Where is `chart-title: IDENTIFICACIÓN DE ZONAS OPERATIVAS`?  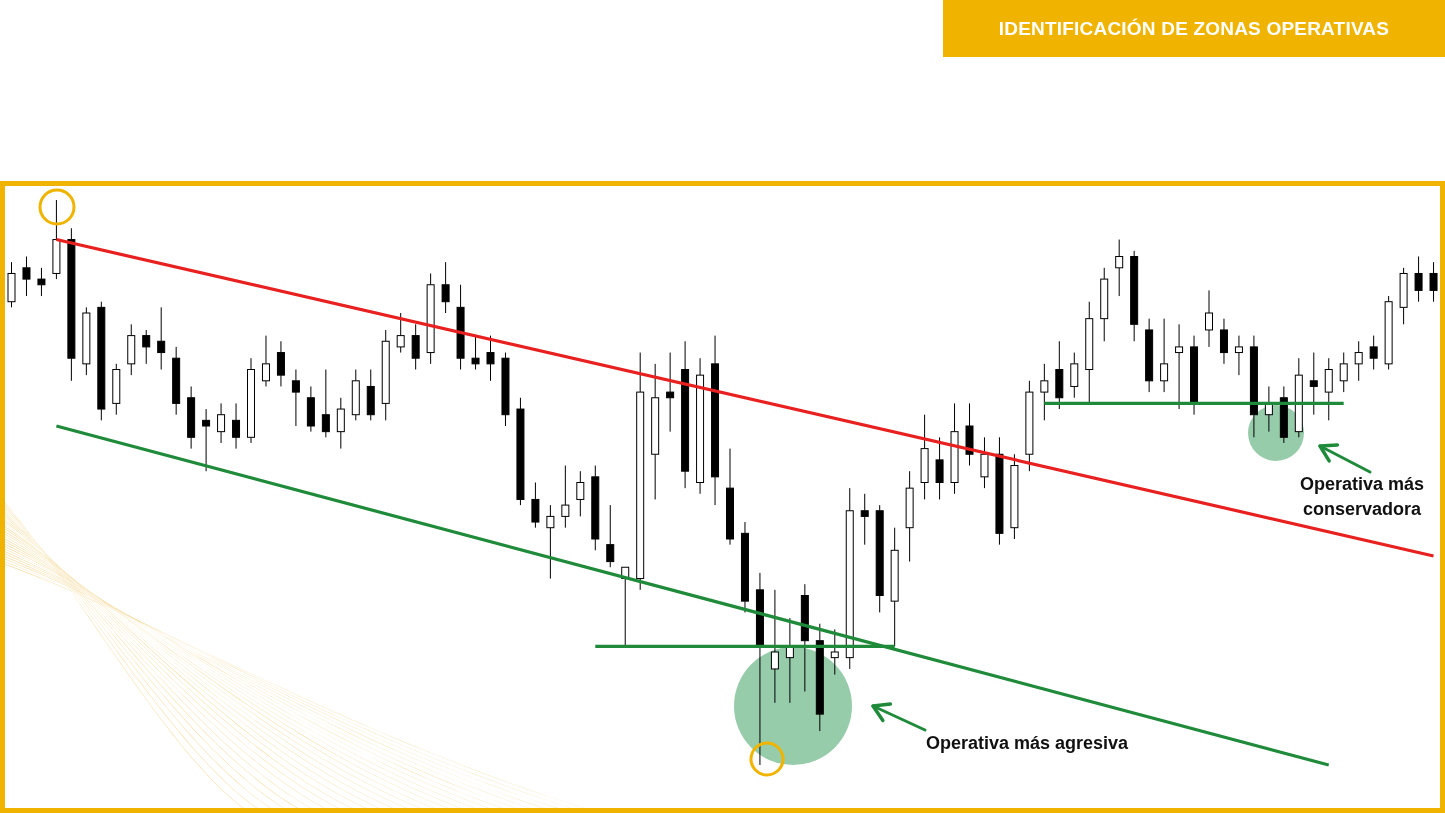 chart-title: IDENTIFICACIÓN DE ZONAS OPERATIVAS is located at coordinates (1194, 28).